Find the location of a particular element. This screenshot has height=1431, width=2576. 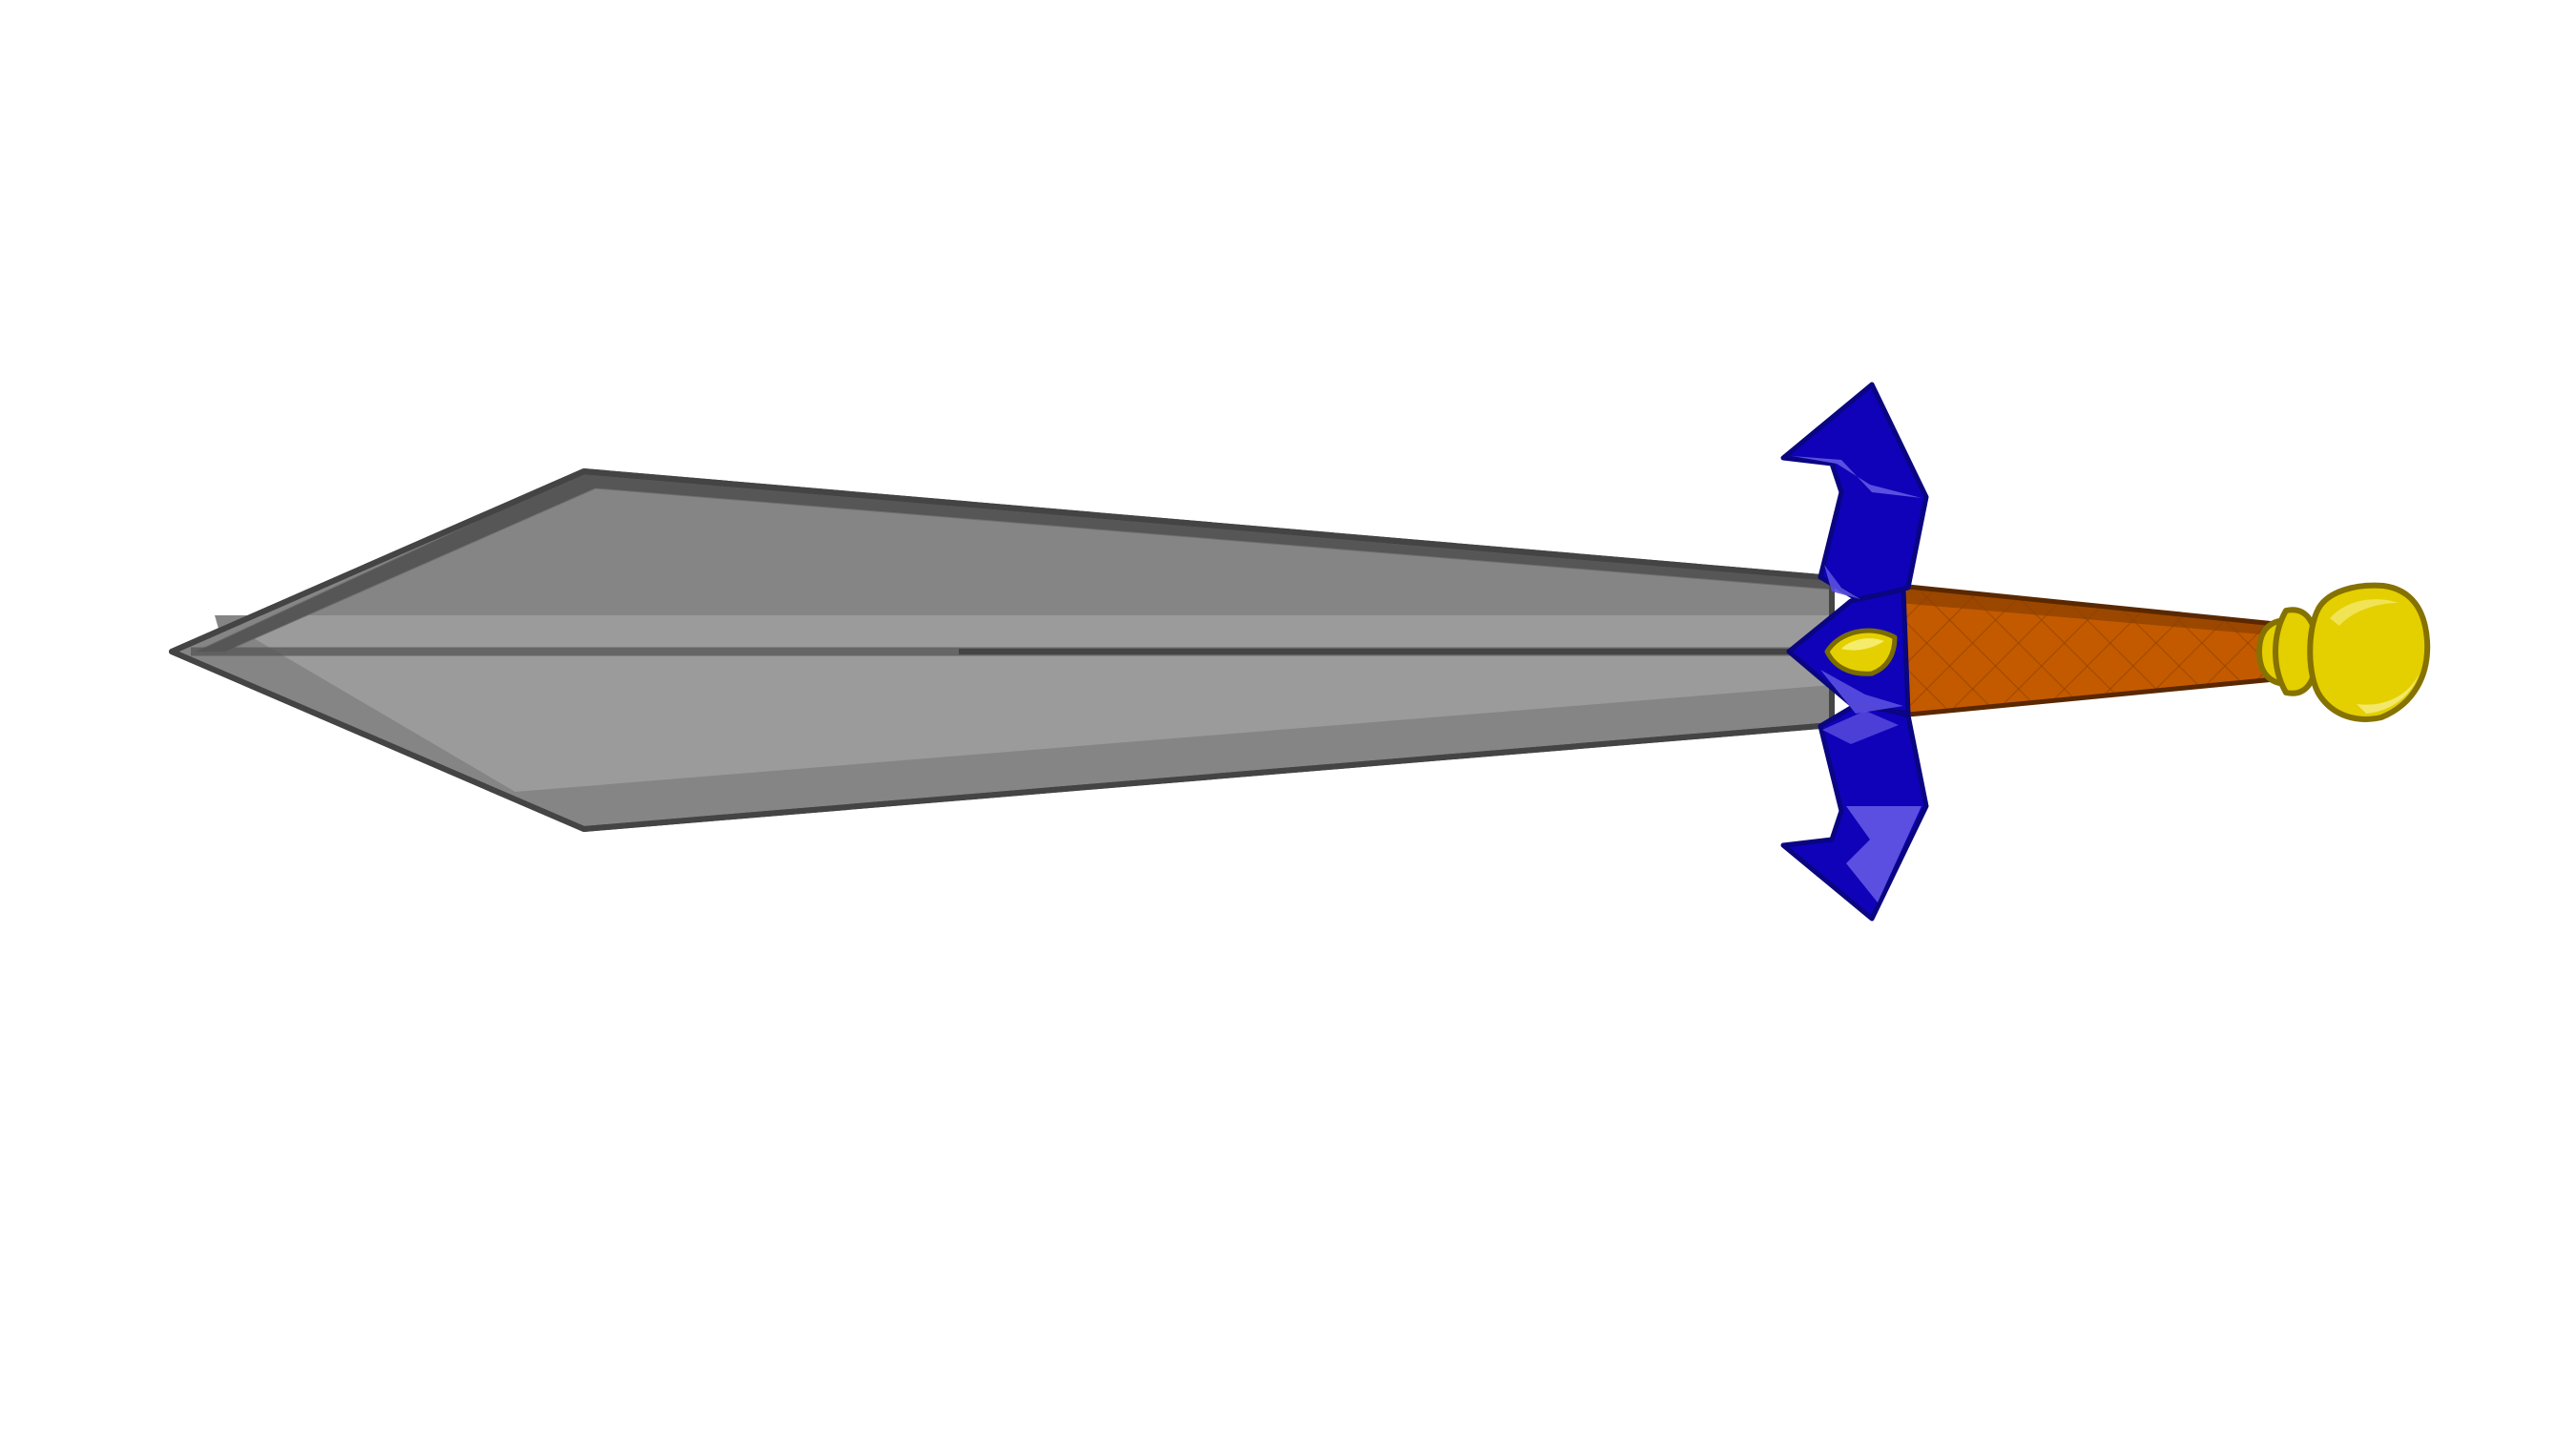

gem is located at coordinates (1861, 652).